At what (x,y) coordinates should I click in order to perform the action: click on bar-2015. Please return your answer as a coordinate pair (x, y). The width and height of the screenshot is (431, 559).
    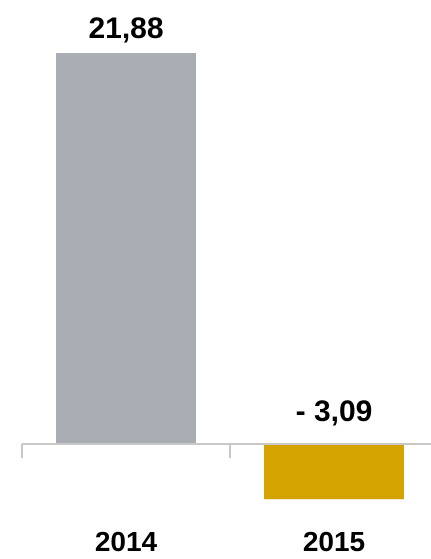
    Looking at the image, I should click on (334, 472).